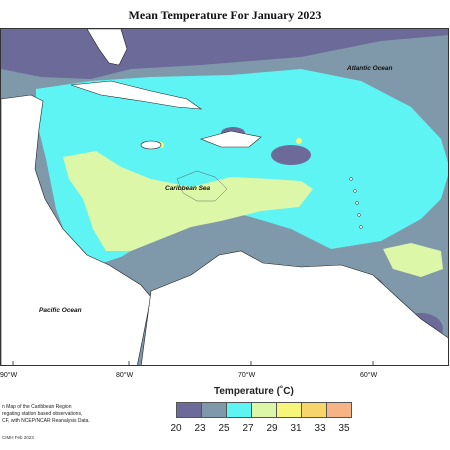 Image resolution: width=450 pixels, height=450 pixels. What do you see at coordinates (46, 421) in the screenshot?
I see `caption-line-3: CF, with NCEP/NCAR Reanalysis Data.` at bounding box center [46, 421].